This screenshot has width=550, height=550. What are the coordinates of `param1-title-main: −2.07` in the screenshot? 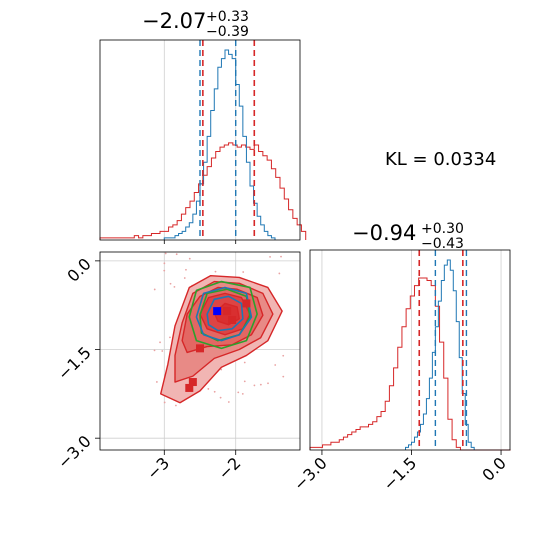 It's located at (174, 21).